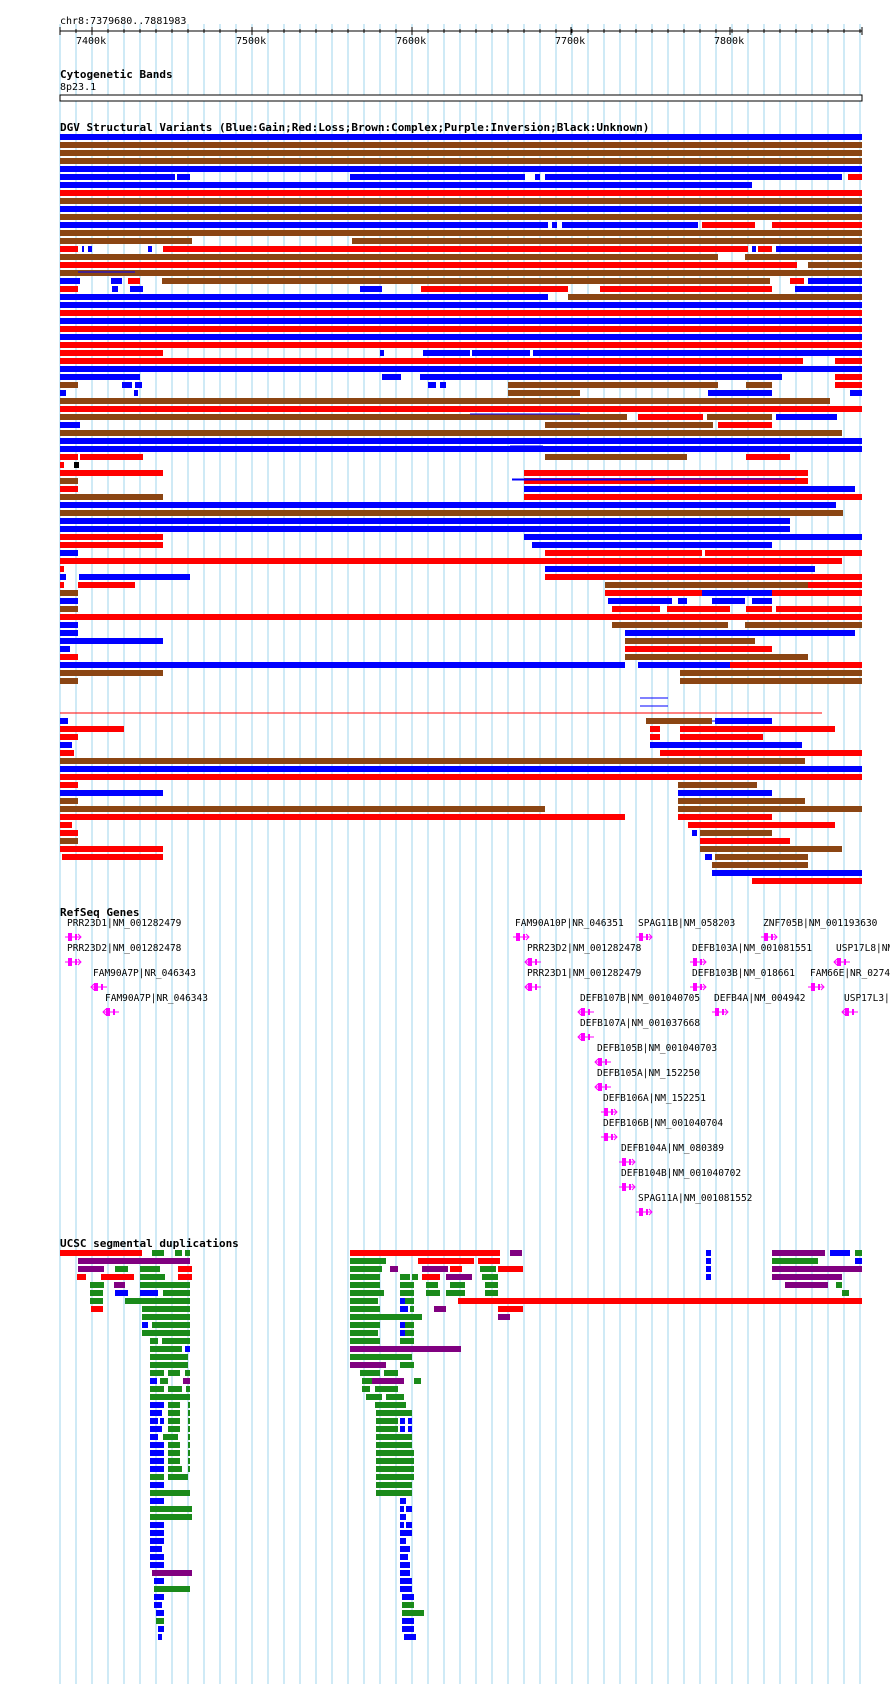  Describe the element at coordinates (156, 998) in the screenshot. I see `gene-label: FAM90A7P|NR_046343` at that location.